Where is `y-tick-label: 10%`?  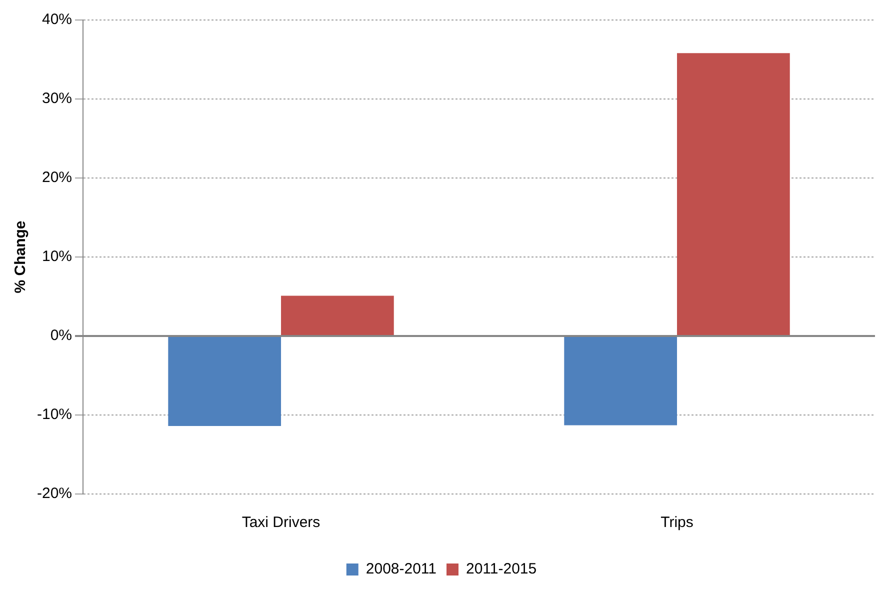
y-tick-label: 10% is located at coordinates (57, 257).